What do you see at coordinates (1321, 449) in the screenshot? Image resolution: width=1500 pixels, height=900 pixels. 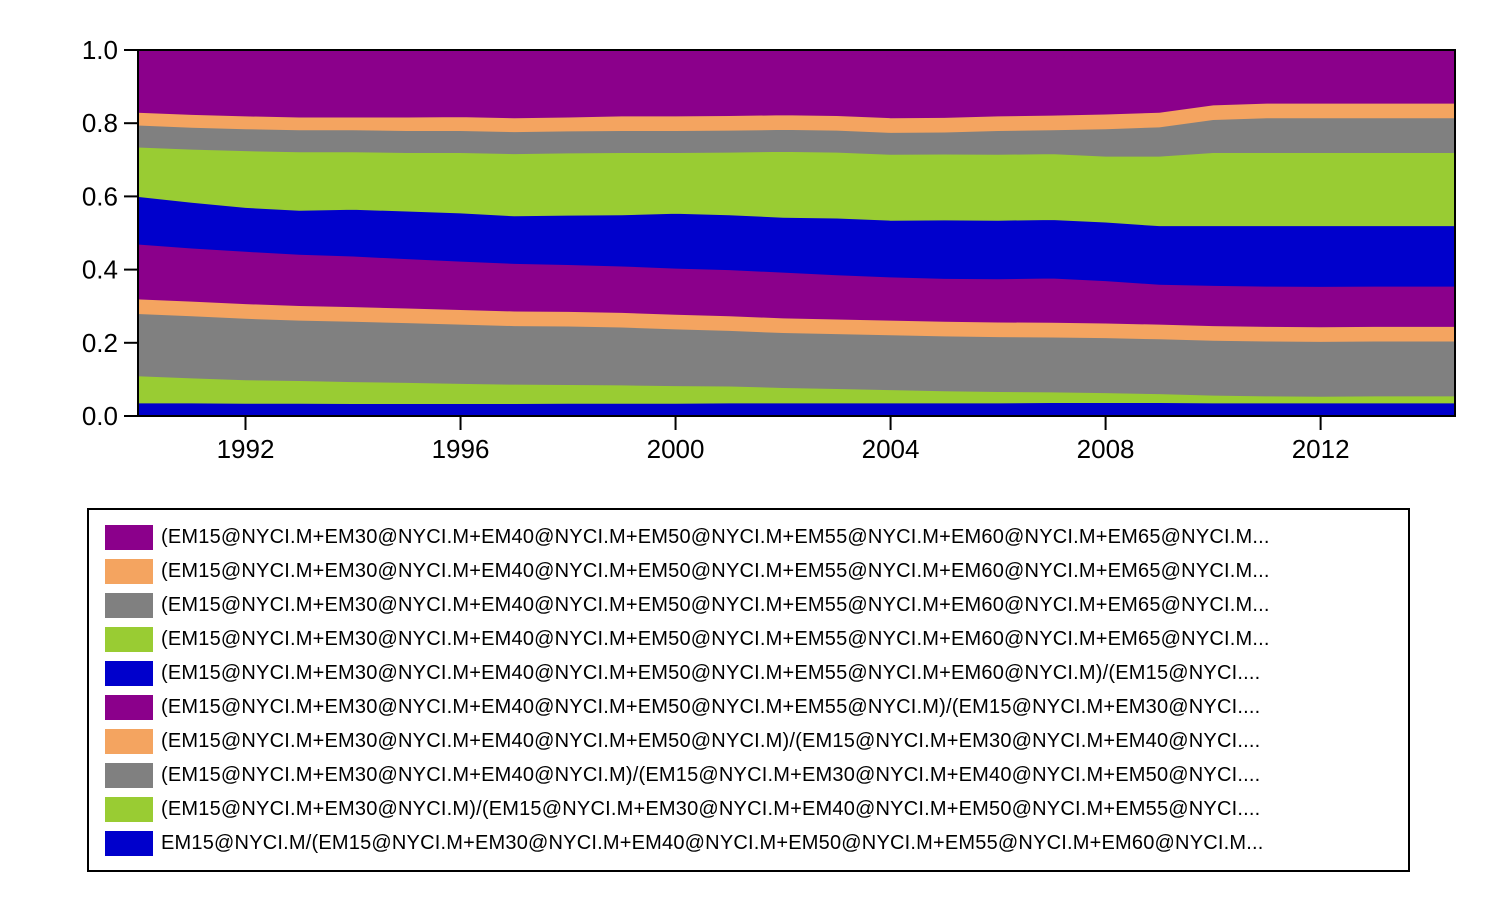 I see `x-tick-label: 2012` at bounding box center [1321, 449].